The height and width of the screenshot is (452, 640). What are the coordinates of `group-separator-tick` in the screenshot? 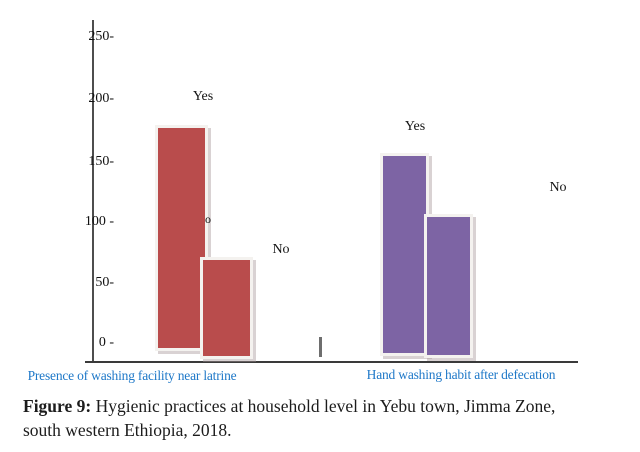 It's located at (320, 347).